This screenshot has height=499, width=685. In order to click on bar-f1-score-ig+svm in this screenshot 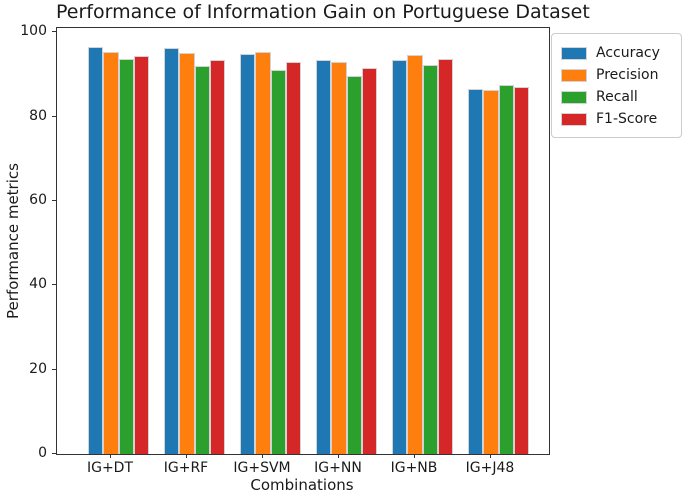, I will do `click(293, 257)`.